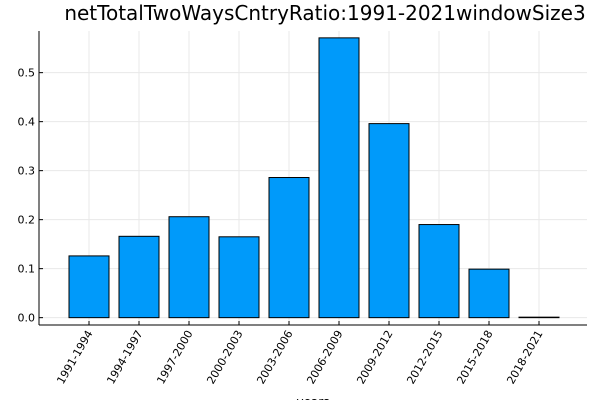  Describe the element at coordinates (27, 171) in the screenshot. I see `y-tick-label: 0.3` at that location.